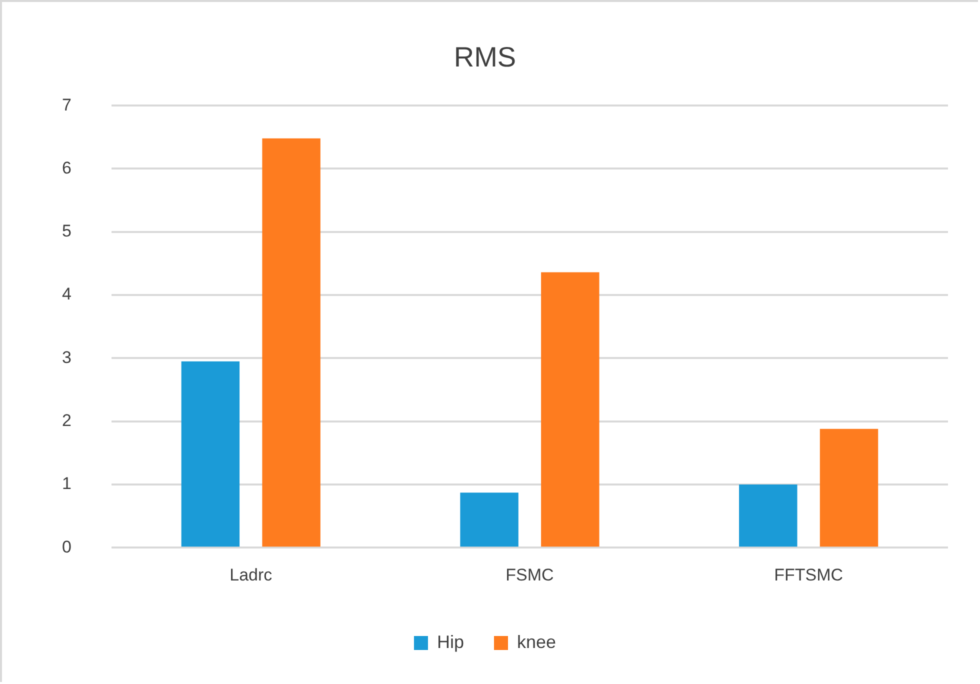 The height and width of the screenshot is (684, 980). Describe the element at coordinates (530, 574) in the screenshot. I see `x-tick-label: FSMC` at that location.